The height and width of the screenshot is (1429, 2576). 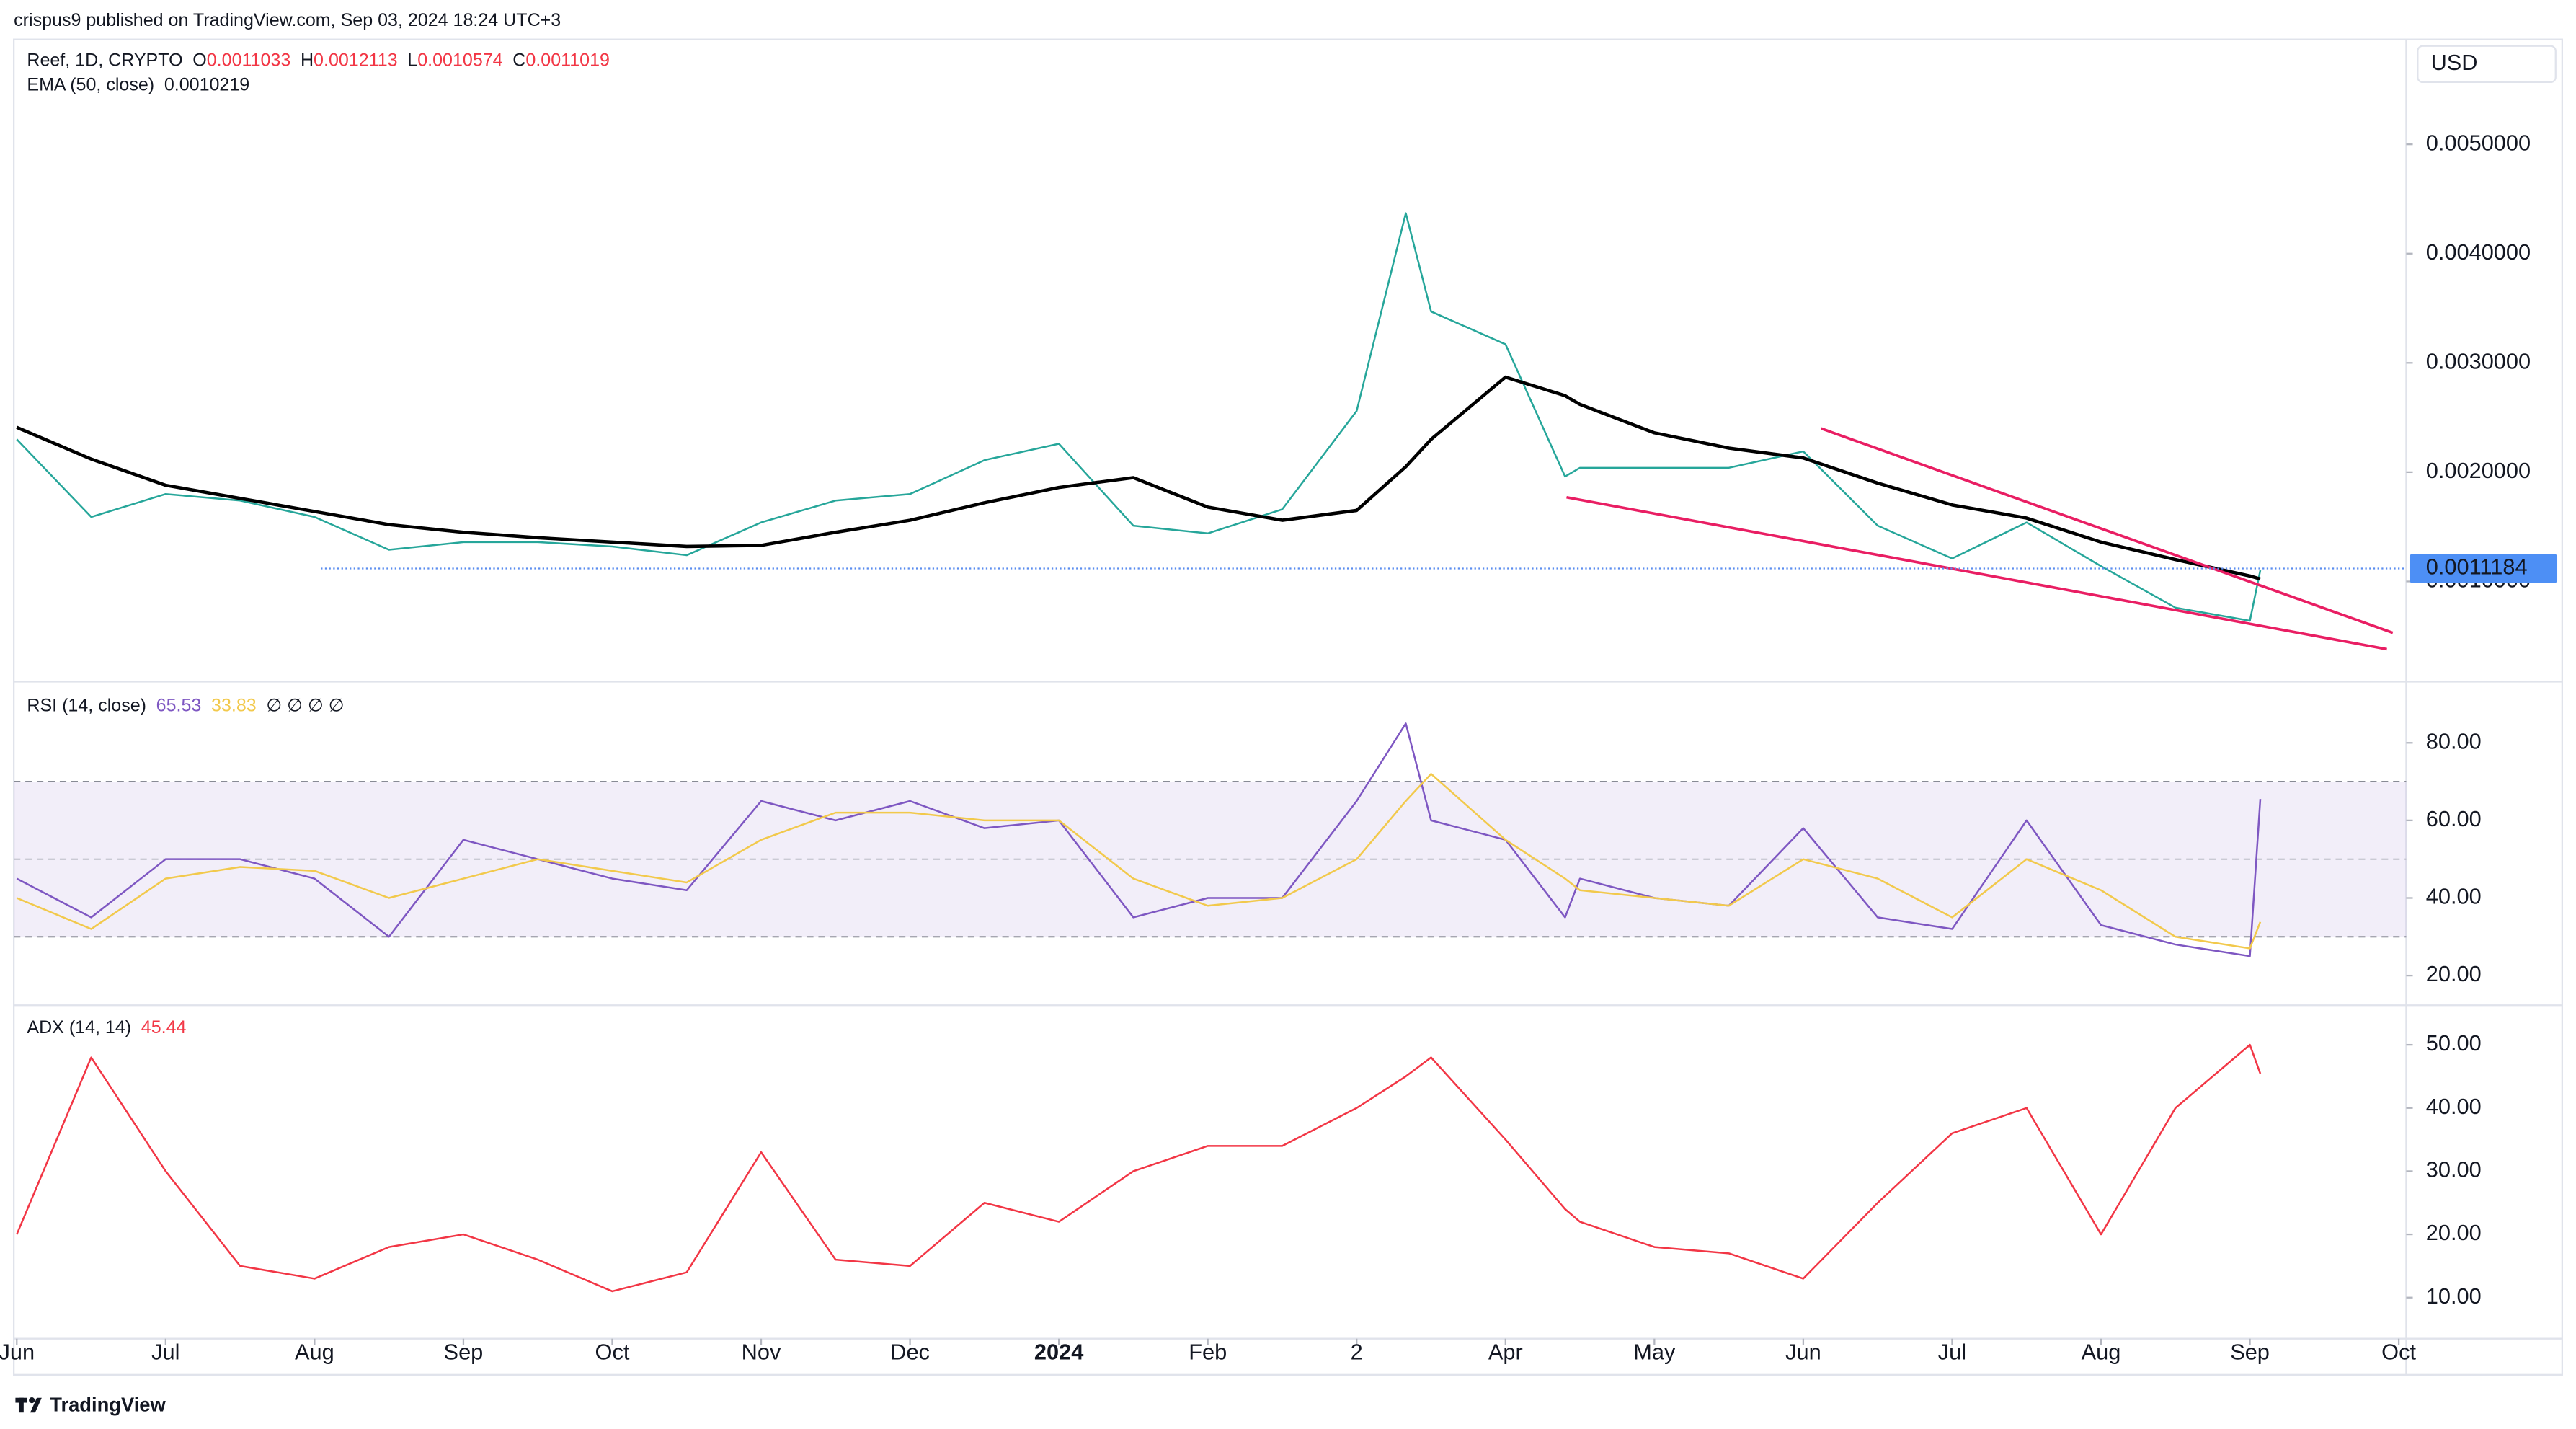 I want to click on ohlc-value: 0.0011019, so click(x=567, y=60).